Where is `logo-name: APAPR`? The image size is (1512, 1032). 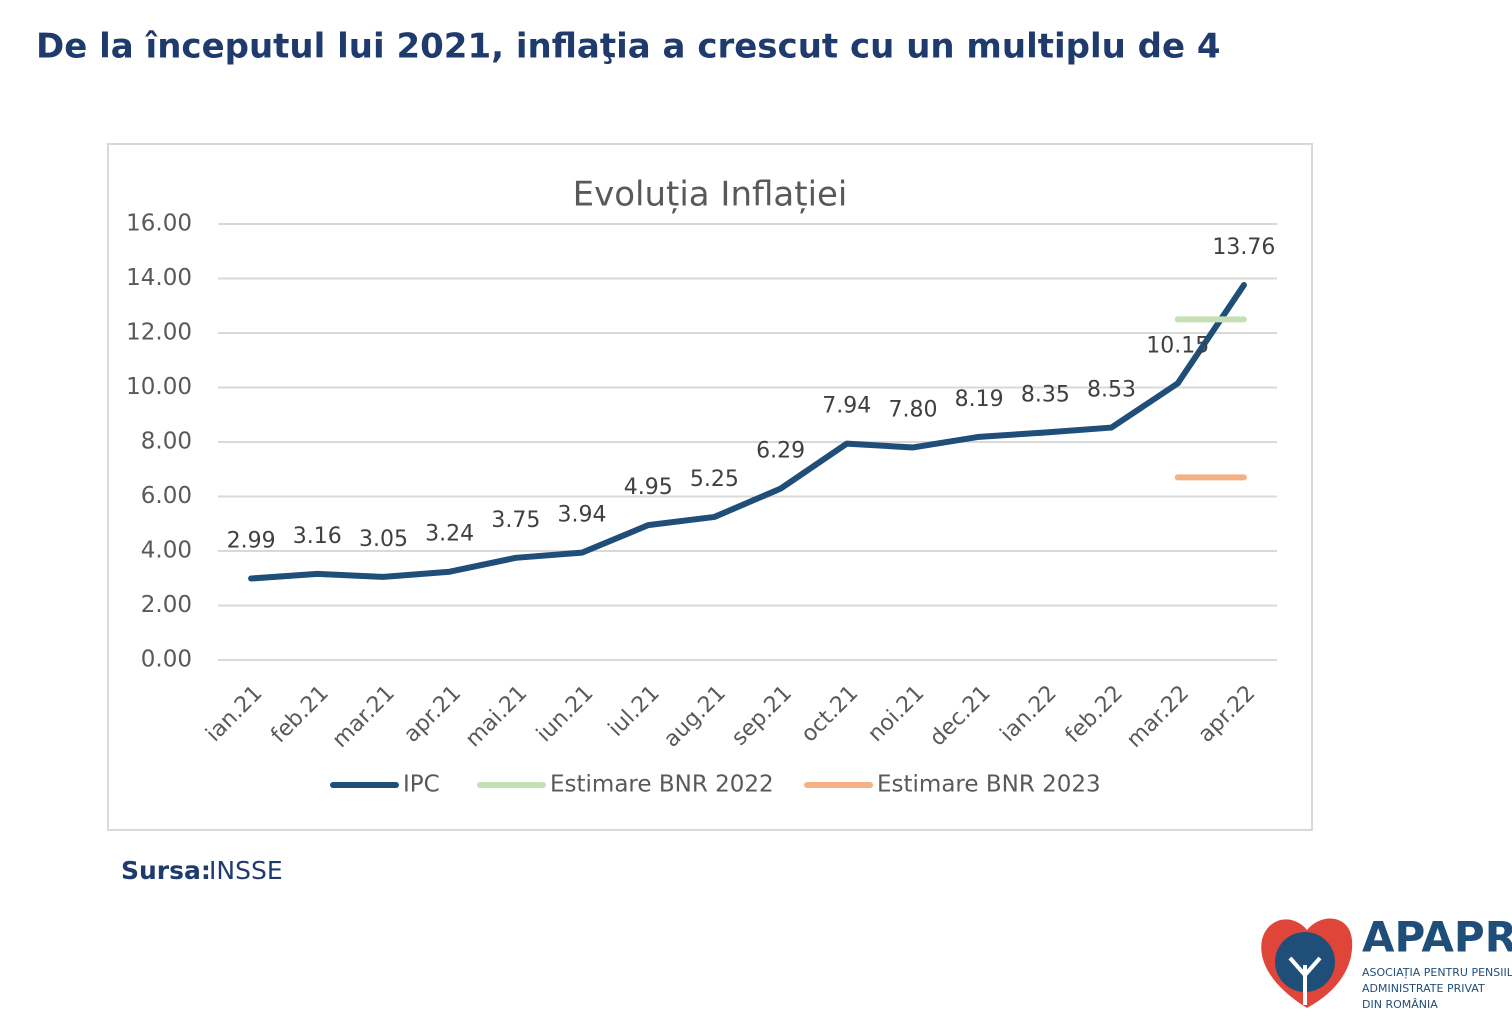
logo-name: APAPR is located at coordinates (1437, 937).